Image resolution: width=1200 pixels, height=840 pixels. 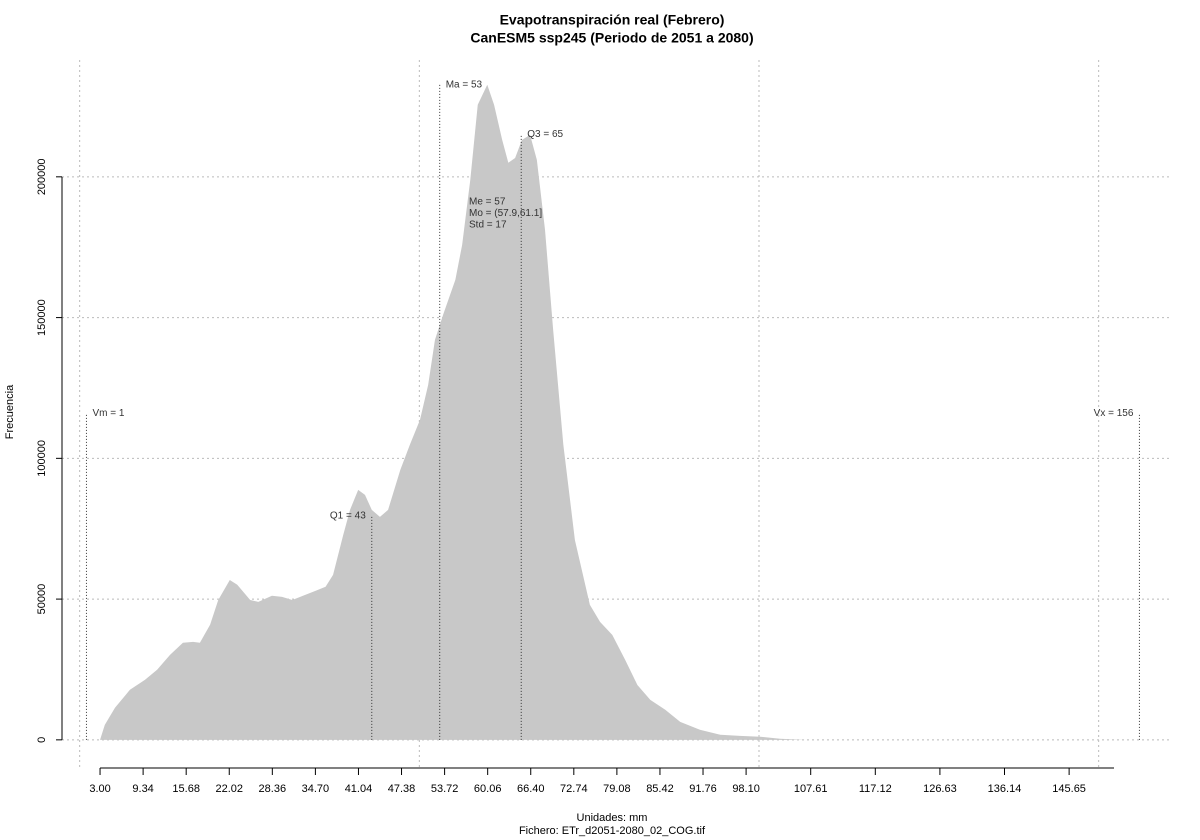 I want to click on x-tick-label: 47.38, so click(x=402, y=789).